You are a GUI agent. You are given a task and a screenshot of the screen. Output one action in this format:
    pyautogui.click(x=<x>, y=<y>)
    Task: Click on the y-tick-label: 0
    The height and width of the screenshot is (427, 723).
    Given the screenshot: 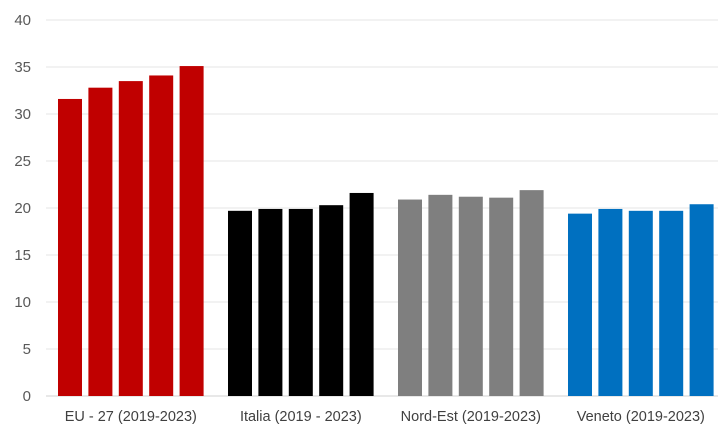 What is the action you would take?
    pyautogui.click(x=27, y=396)
    